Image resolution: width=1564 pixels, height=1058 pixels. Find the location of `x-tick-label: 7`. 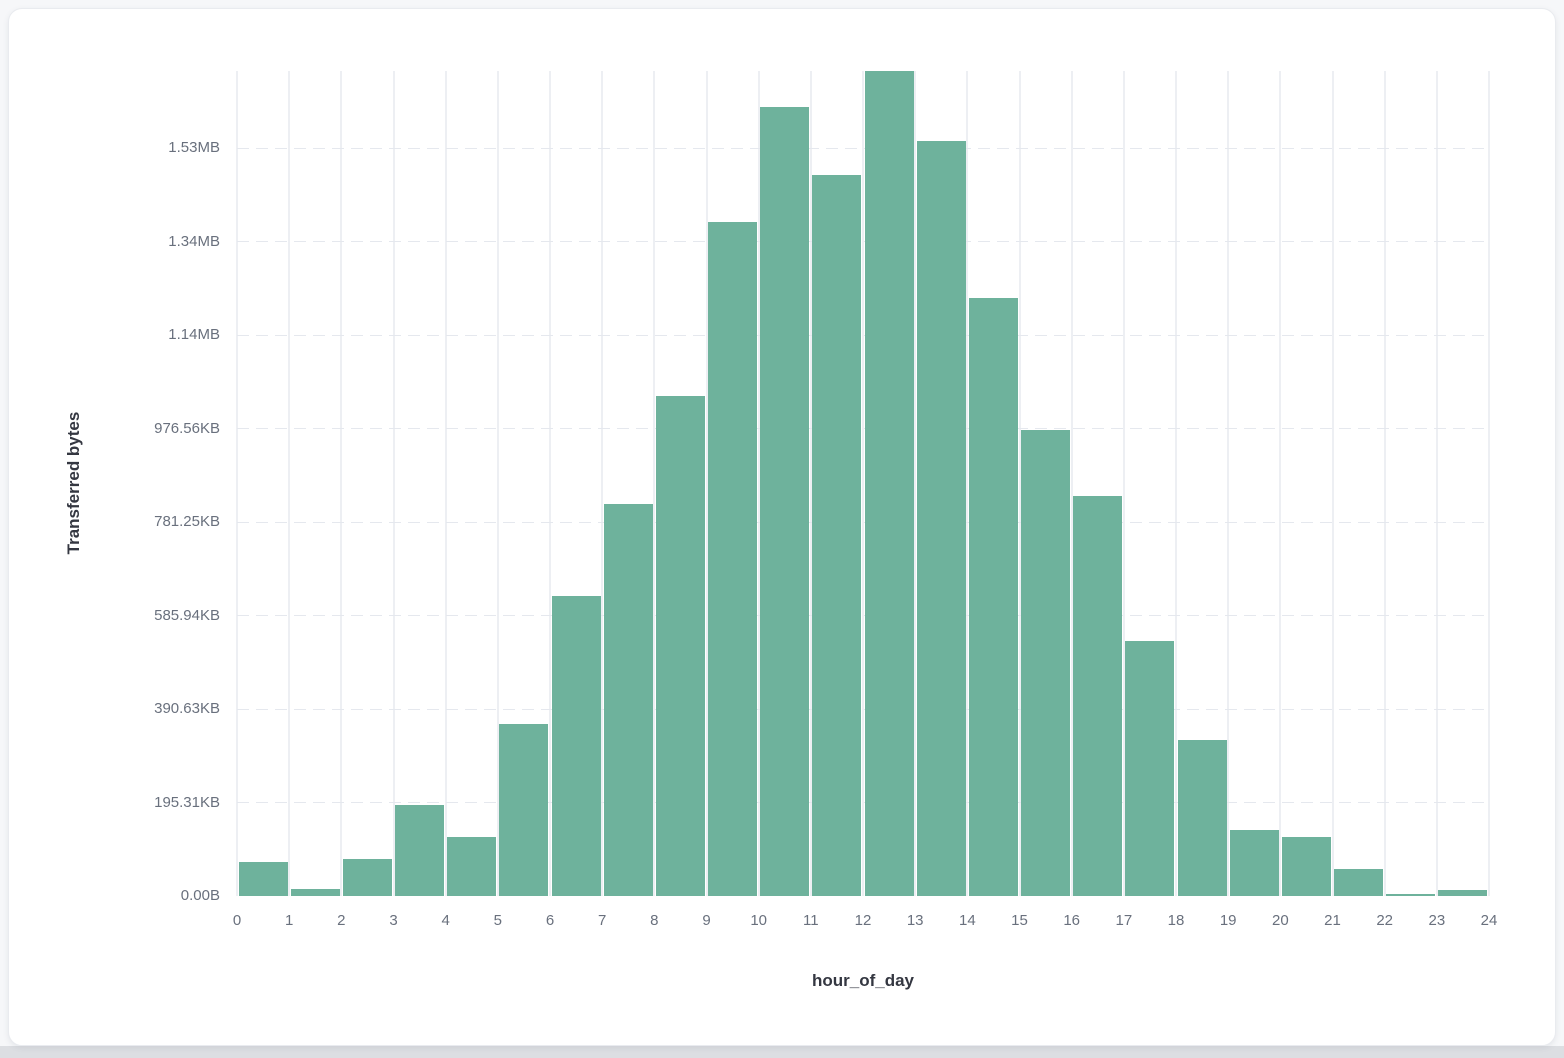

x-tick-label: 7 is located at coordinates (602, 920).